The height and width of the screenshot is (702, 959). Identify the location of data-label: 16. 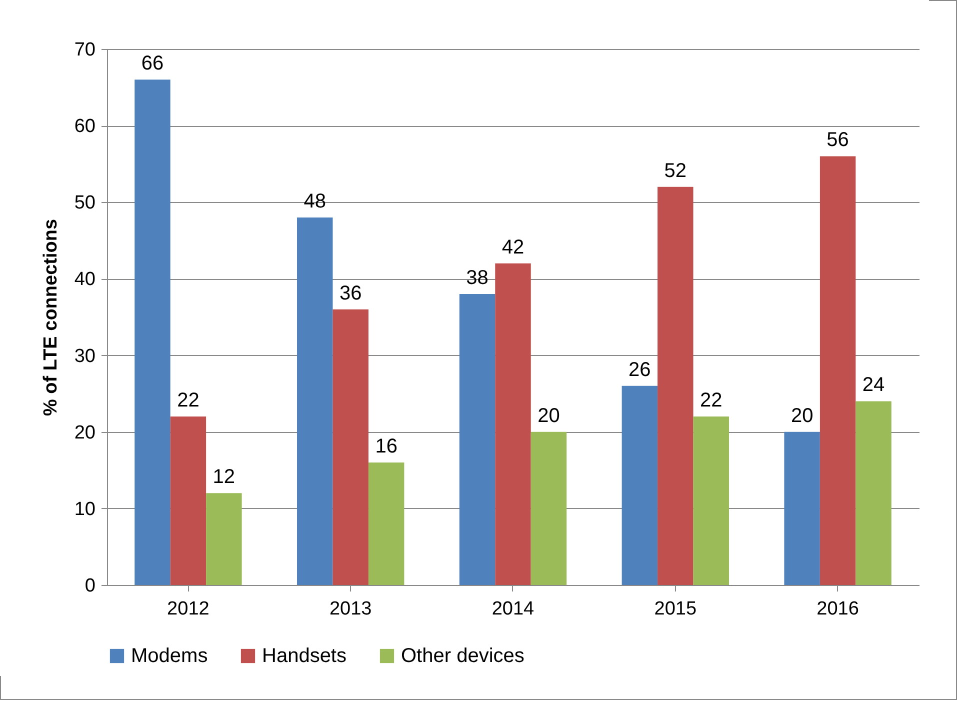
(386, 446).